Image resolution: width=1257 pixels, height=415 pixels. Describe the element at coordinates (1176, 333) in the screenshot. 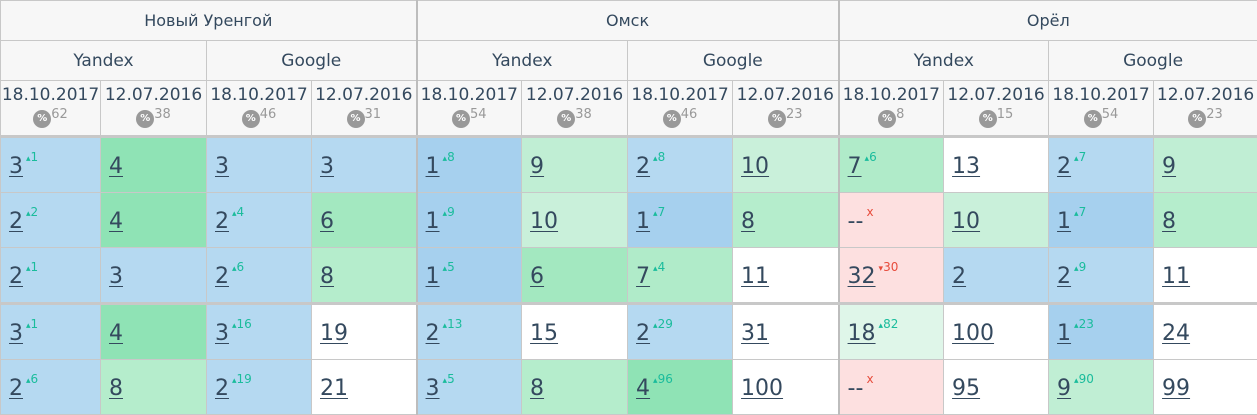

I see `position-link: 24` at that location.